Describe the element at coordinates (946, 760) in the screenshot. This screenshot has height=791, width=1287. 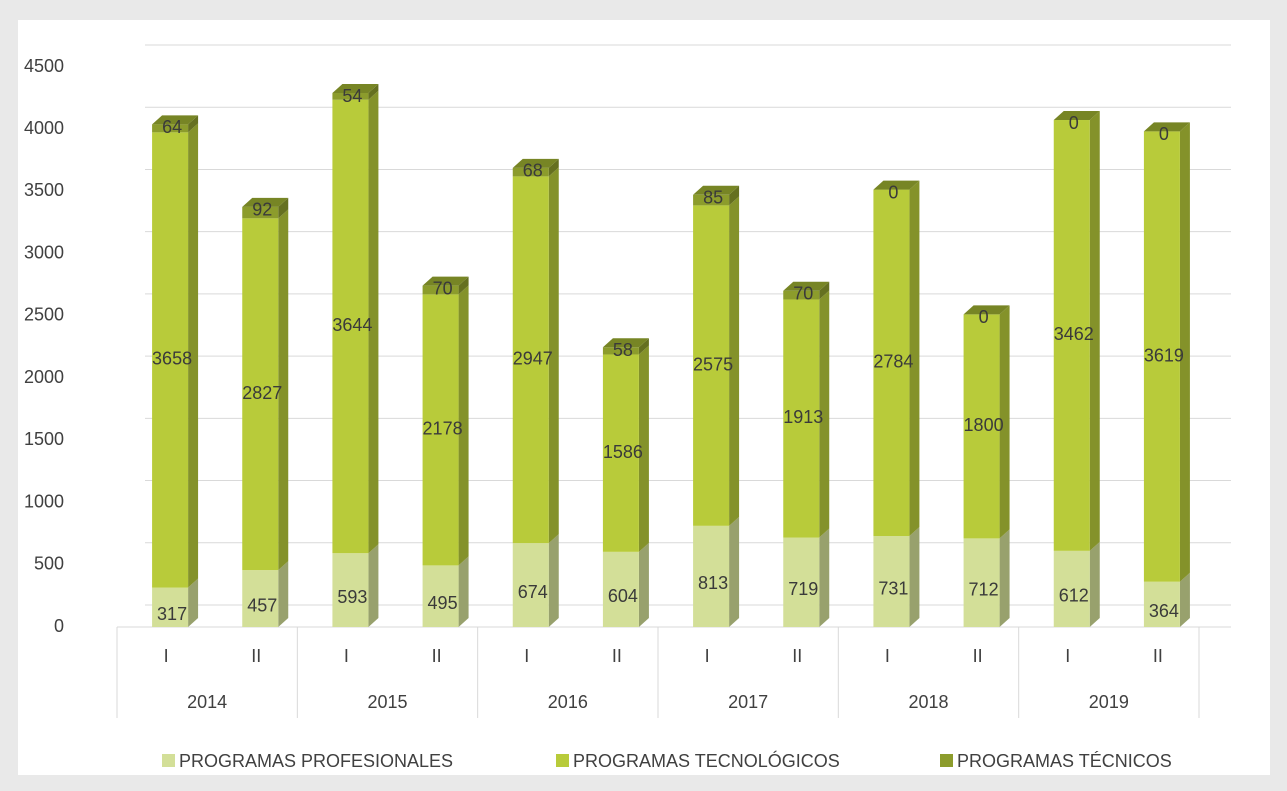
I see `legend-swatch` at that location.